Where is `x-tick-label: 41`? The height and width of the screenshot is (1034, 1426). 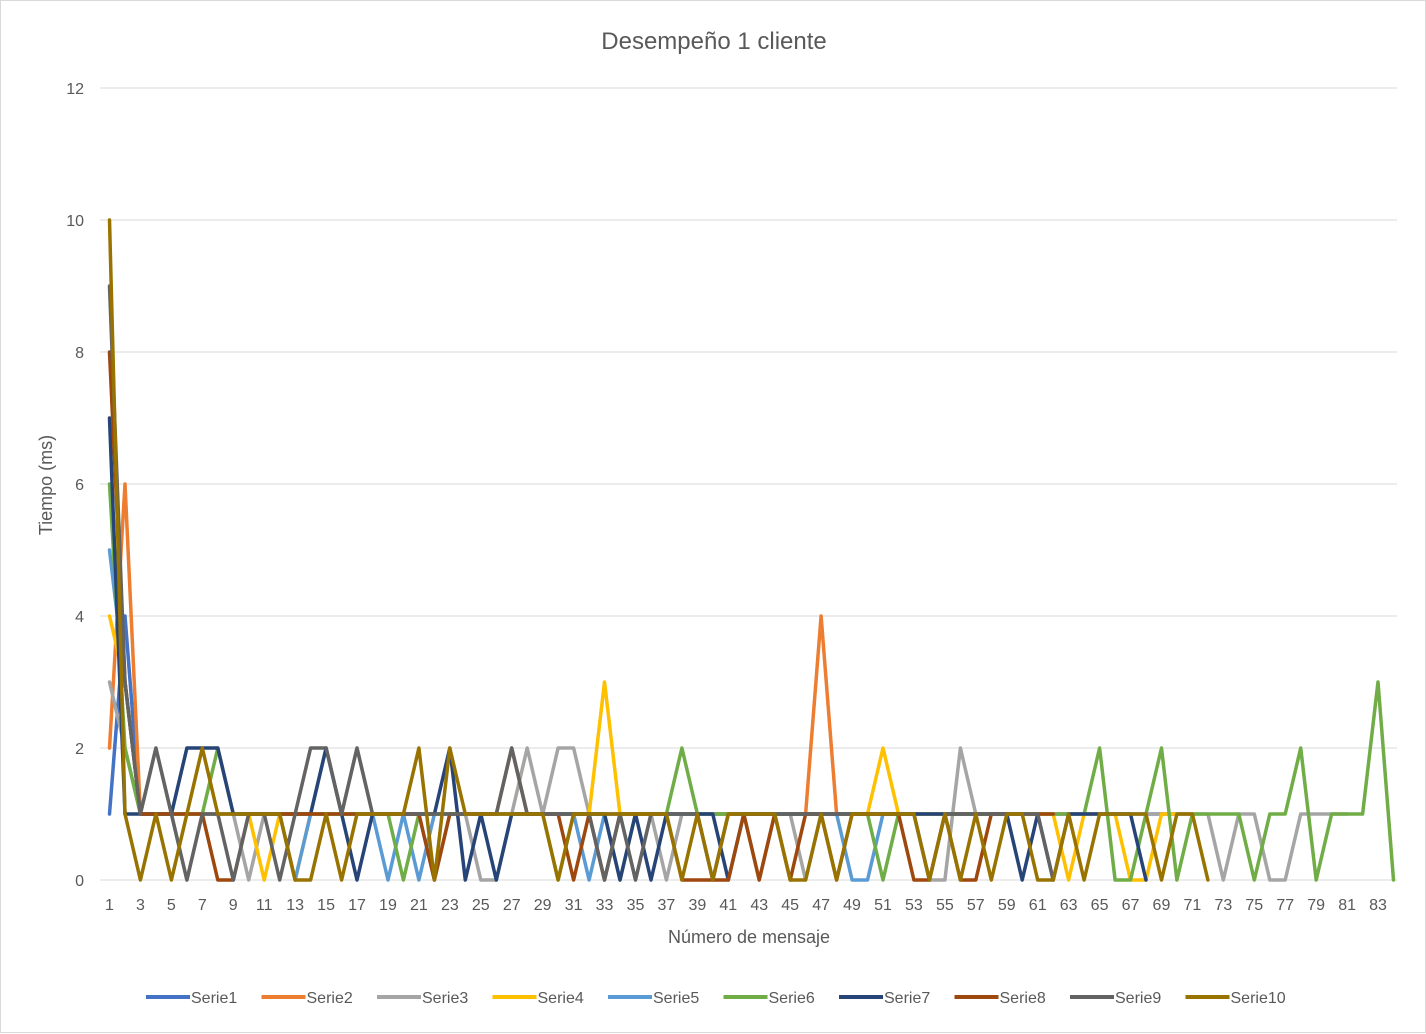
x-tick-label: 41 is located at coordinates (728, 905).